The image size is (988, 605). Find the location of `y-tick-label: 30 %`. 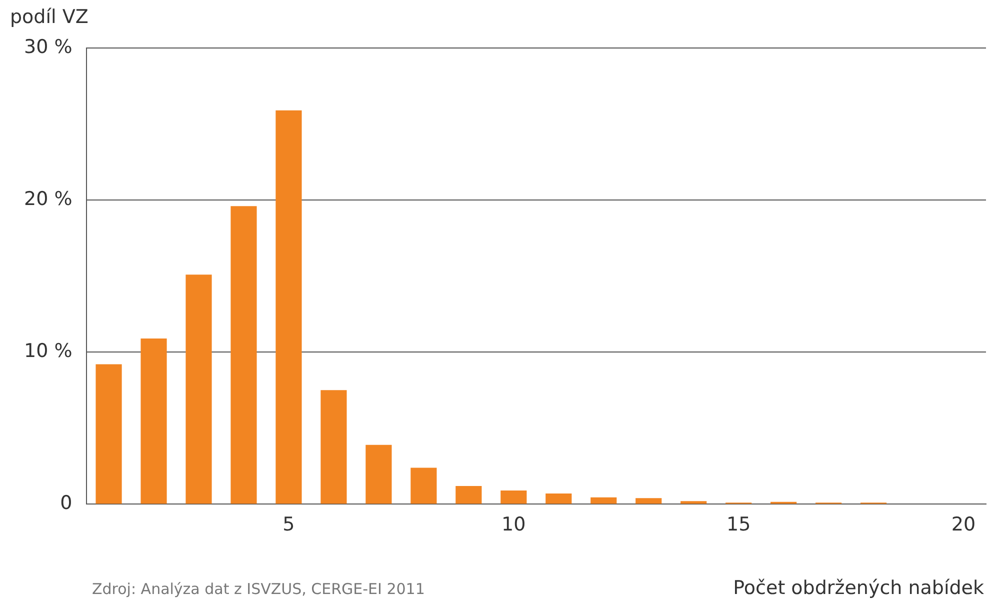

y-tick-label: 30 % is located at coordinates (48, 47).